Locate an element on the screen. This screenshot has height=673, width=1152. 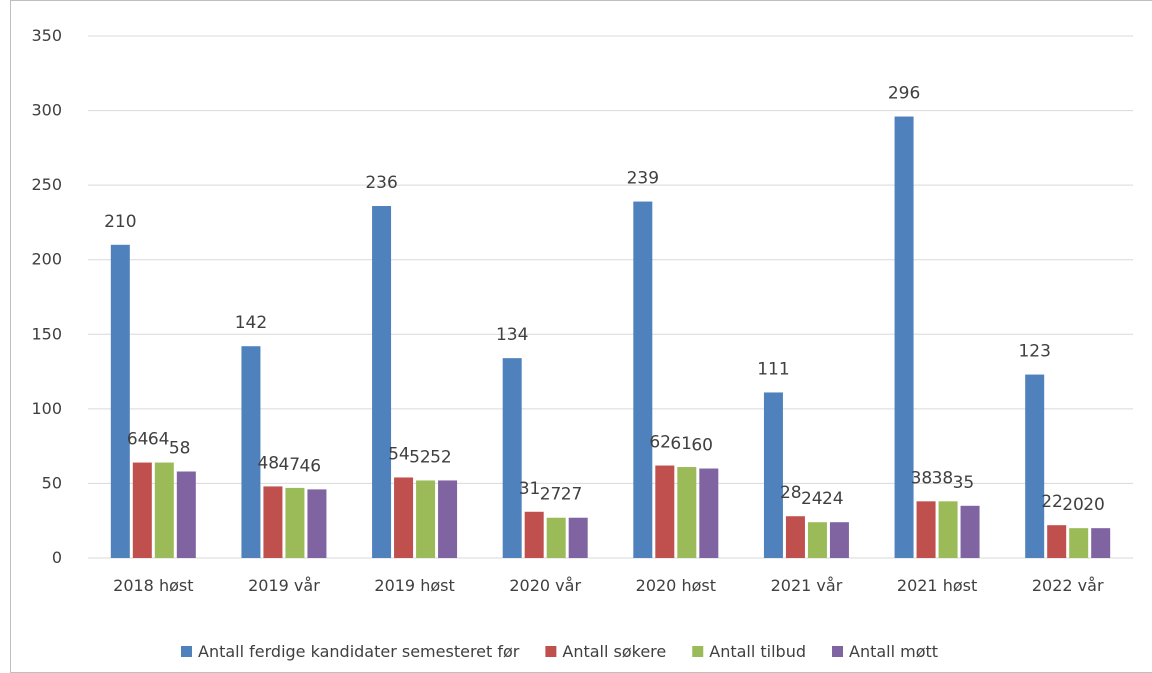
data-label: 28 is located at coordinates (791, 493).